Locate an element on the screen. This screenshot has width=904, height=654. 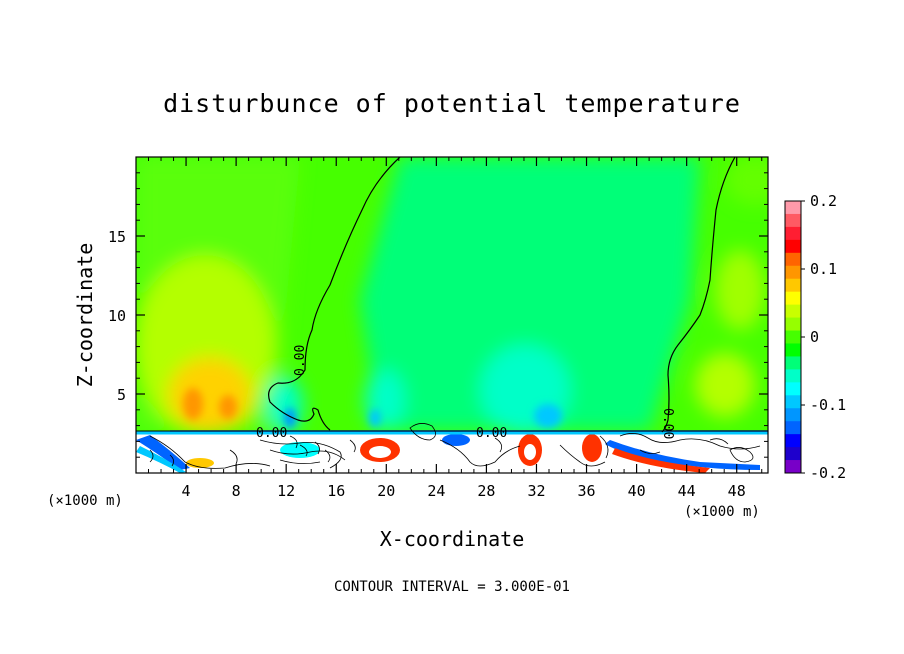
x-tick-label: 4 is located at coordinates (186, 491).